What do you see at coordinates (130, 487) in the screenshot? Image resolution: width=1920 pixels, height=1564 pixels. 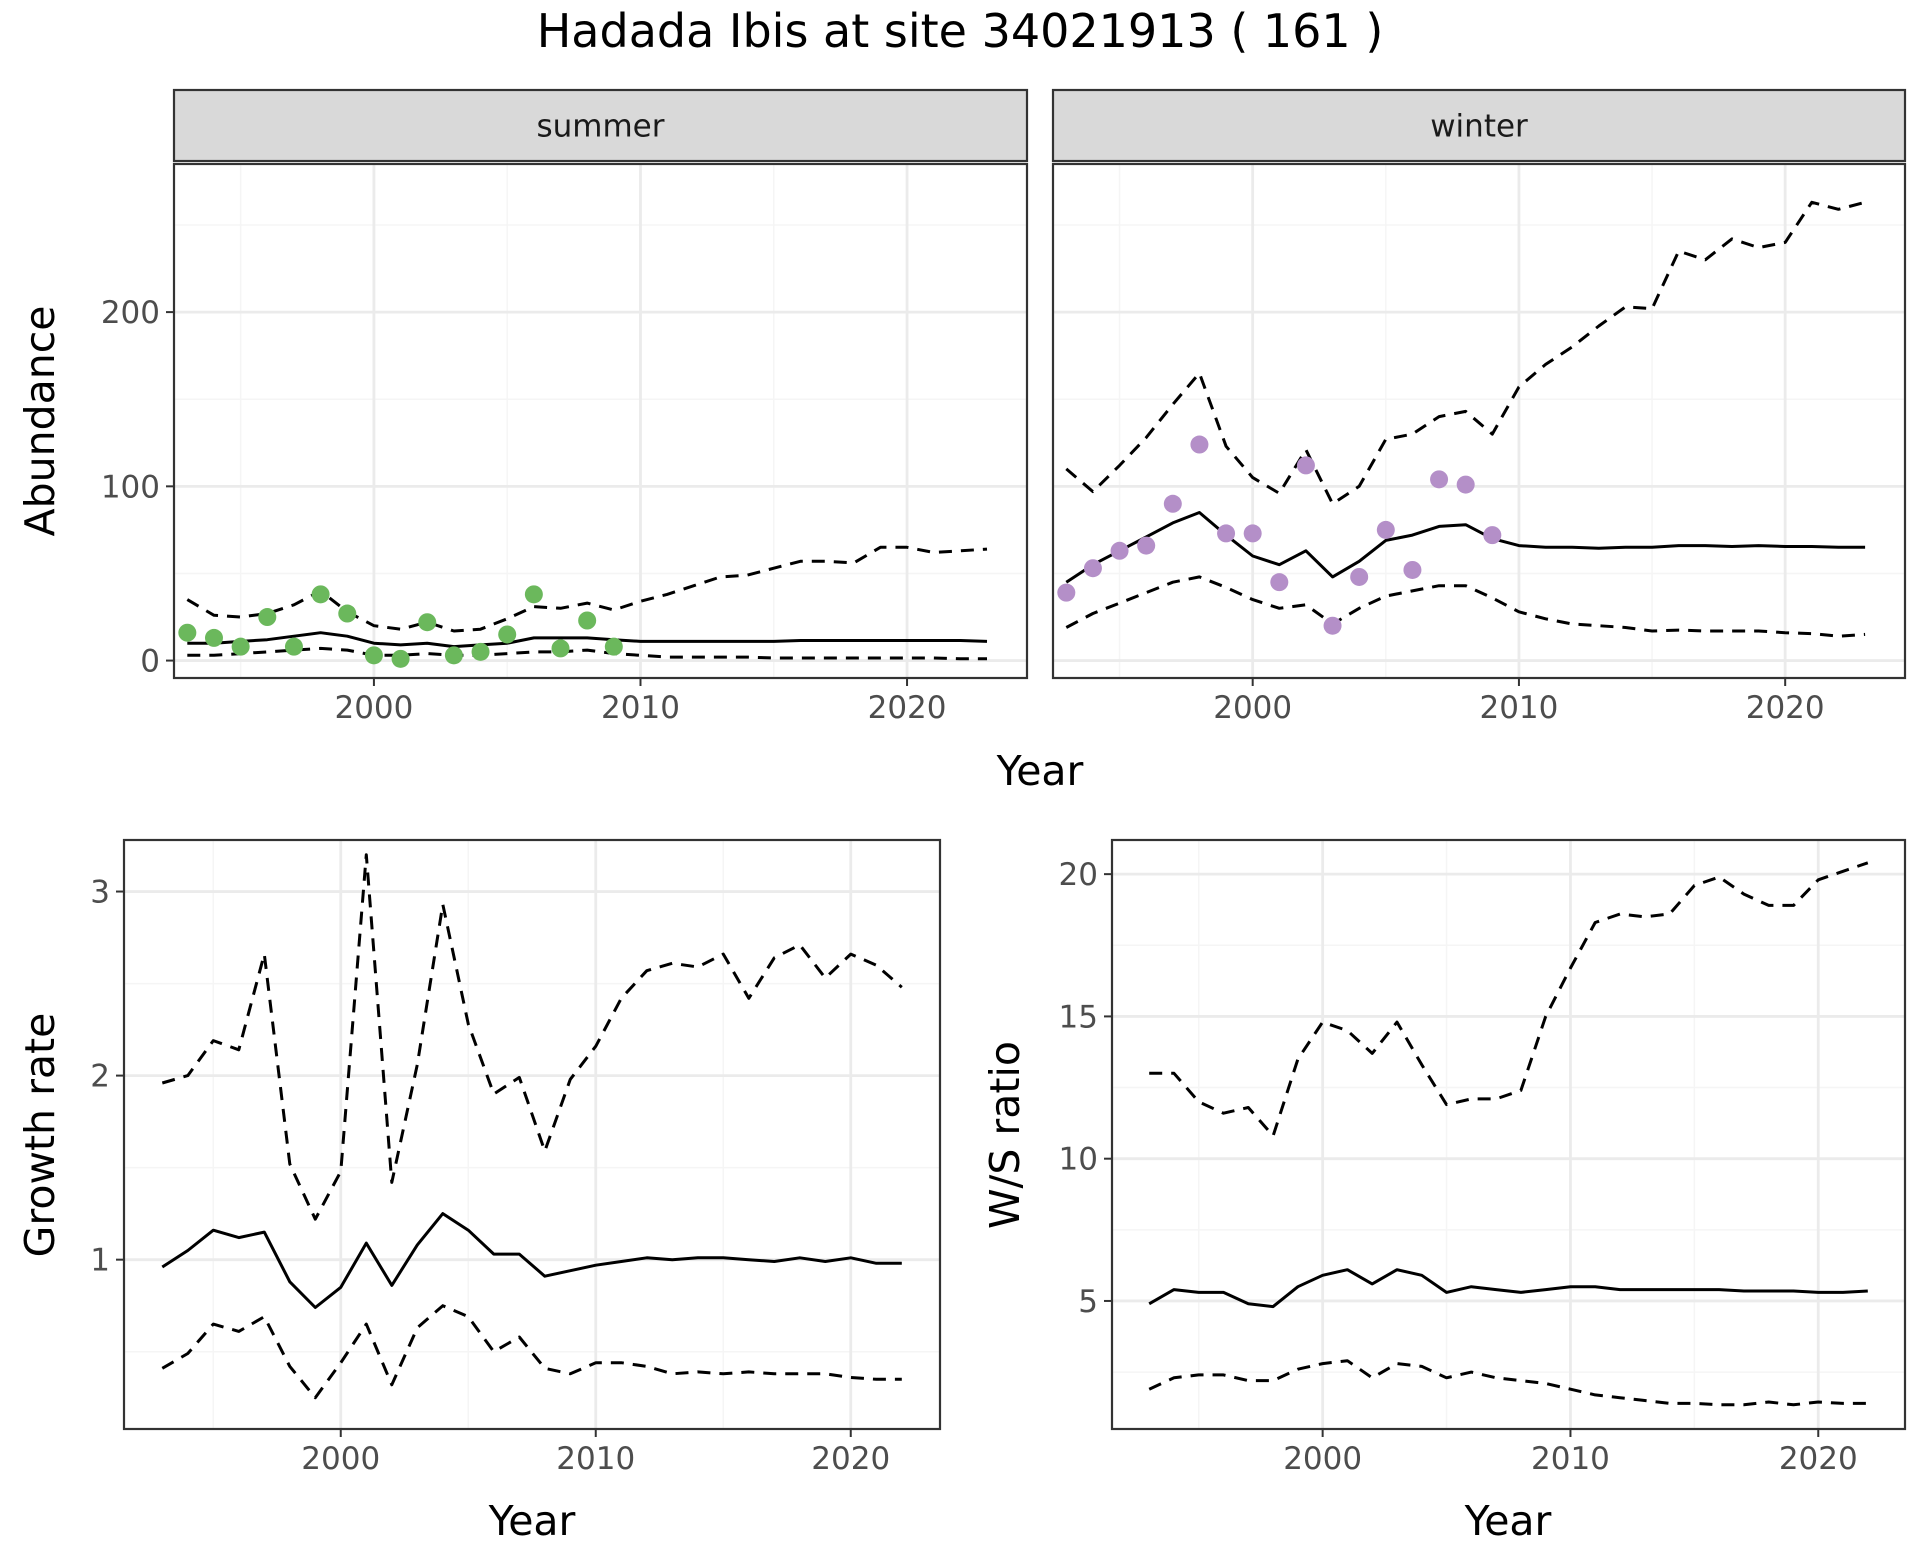 I see `y-tick-label: 100` at bounding box center [130, 487].